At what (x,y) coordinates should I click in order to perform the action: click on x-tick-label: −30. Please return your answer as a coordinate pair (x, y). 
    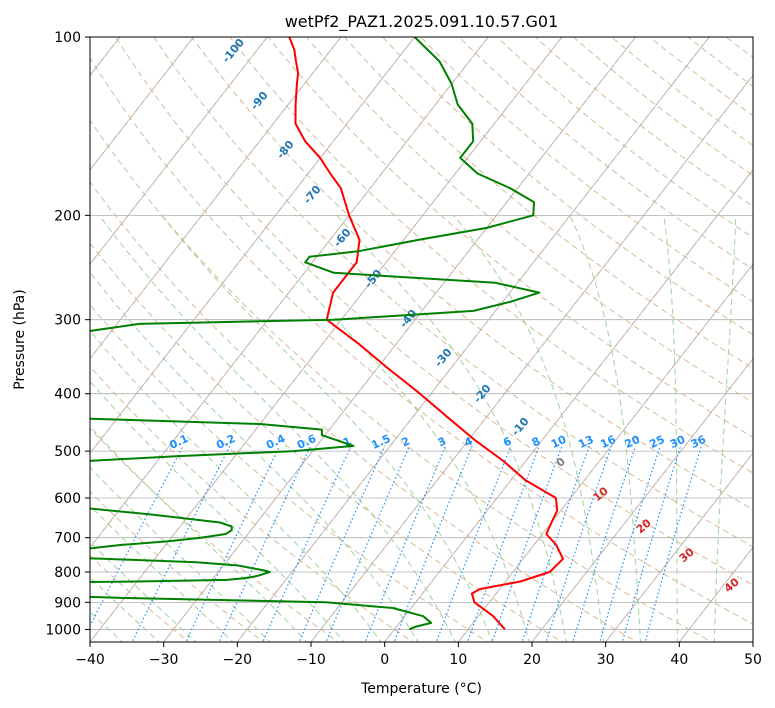
    Looking at the image, I should click on (164, 660).